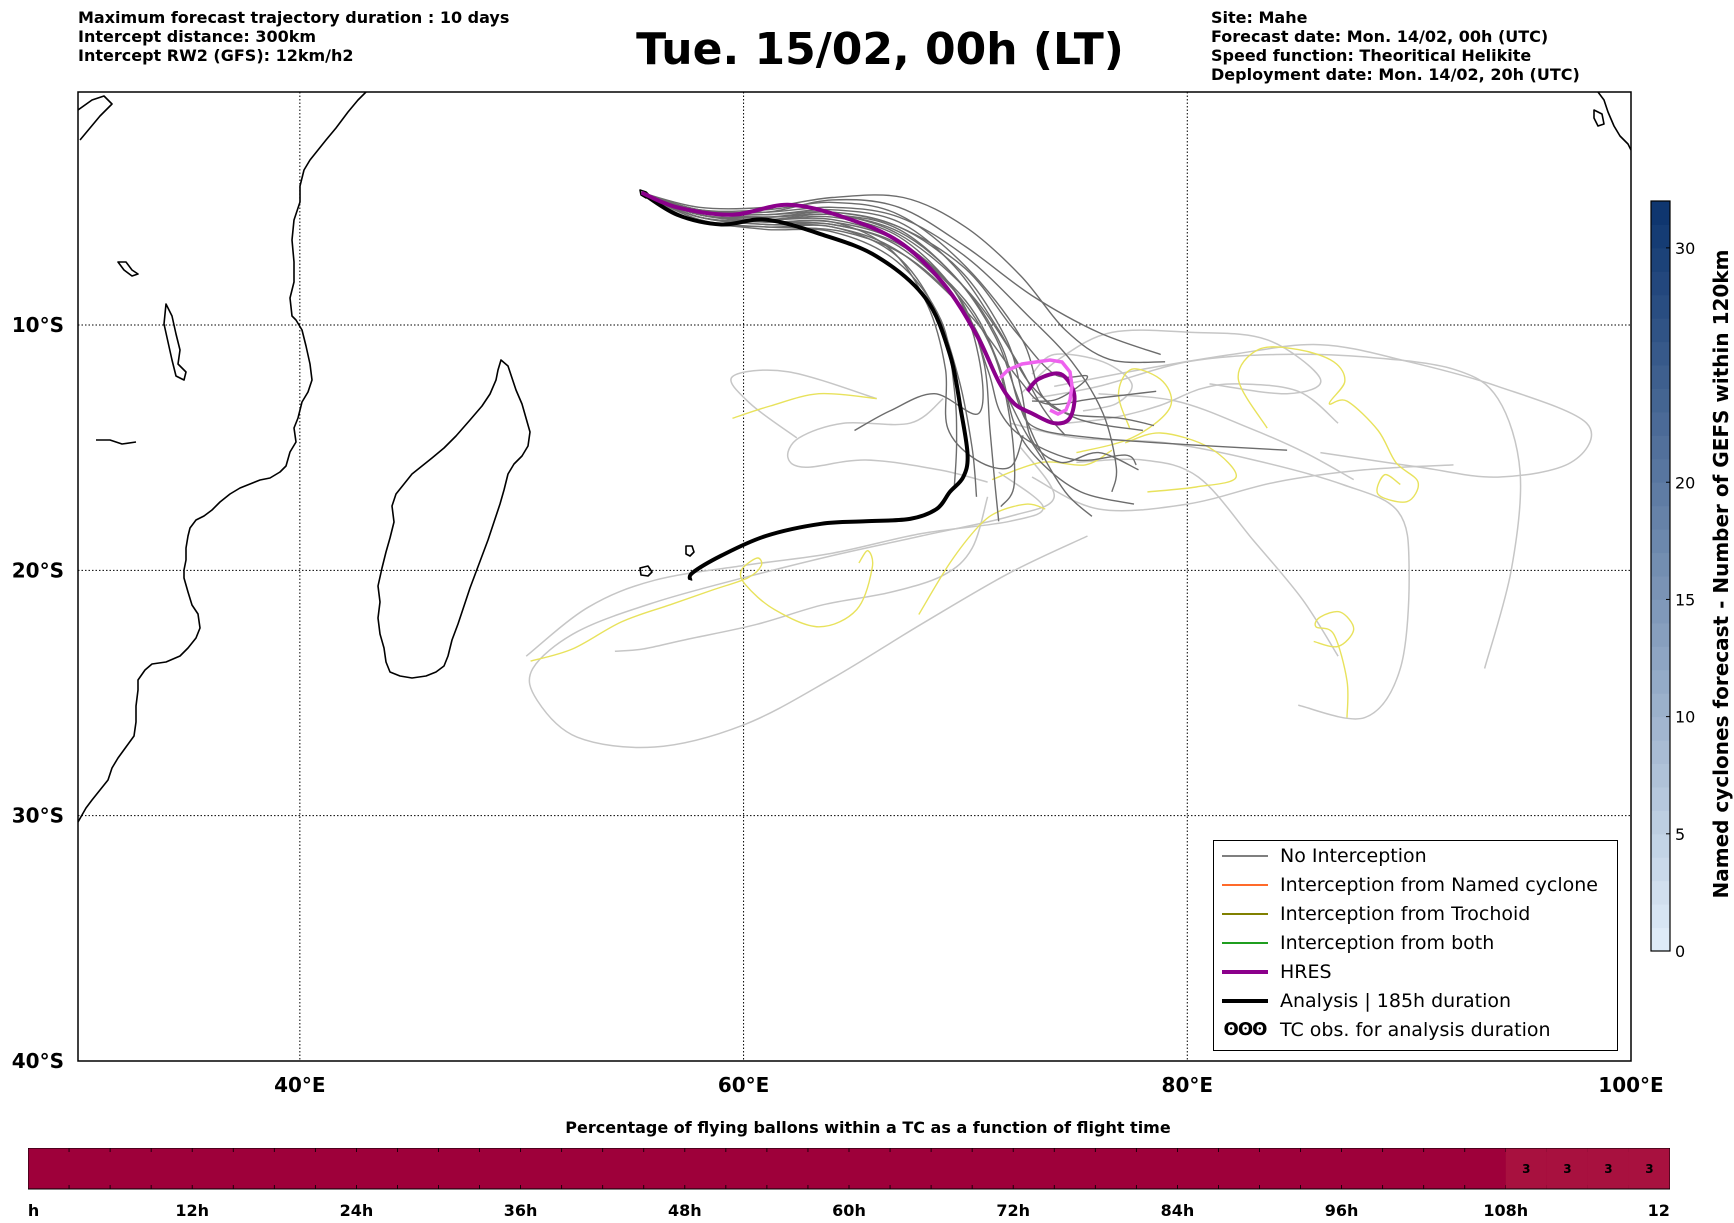 This screenshot has height=1223, width=1734. What do you see at coordinates (1036, 387) in the screenshot?
I see `hres-loop-highlight` at bounding box center [1036, 387].